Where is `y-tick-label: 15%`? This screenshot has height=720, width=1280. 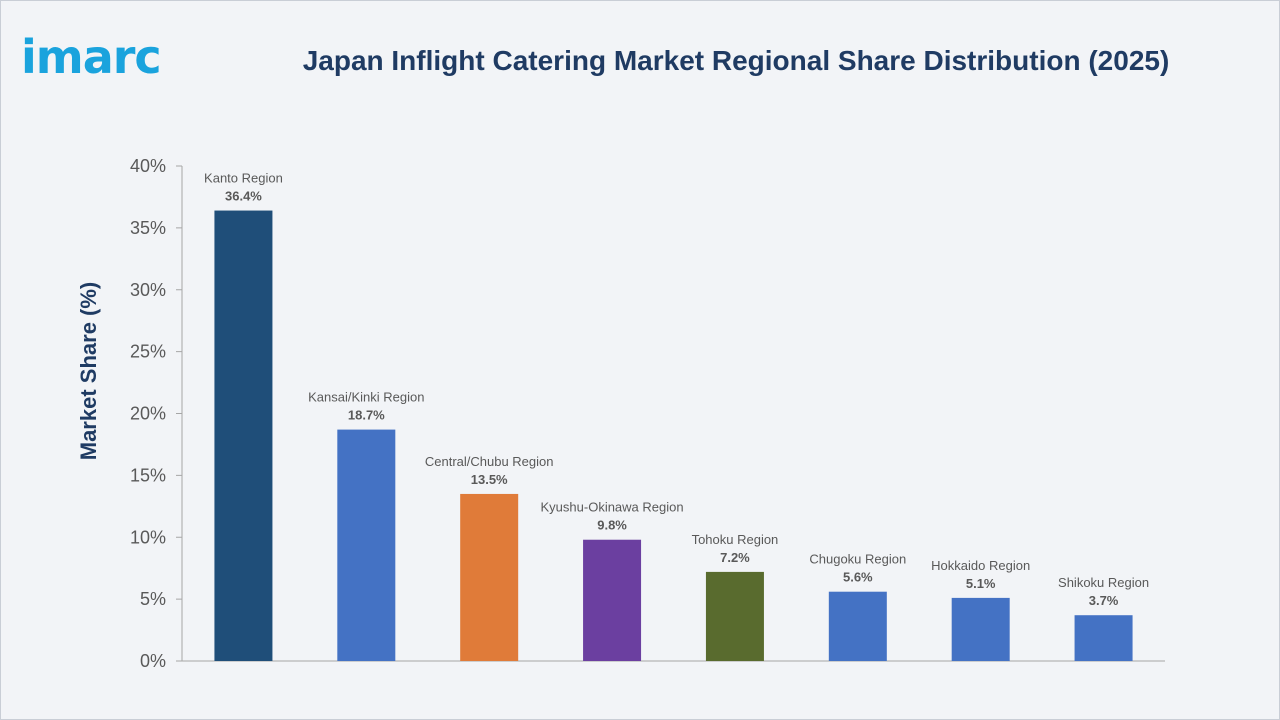 y-tick-label: 15% is located at coordinates (148, 475).